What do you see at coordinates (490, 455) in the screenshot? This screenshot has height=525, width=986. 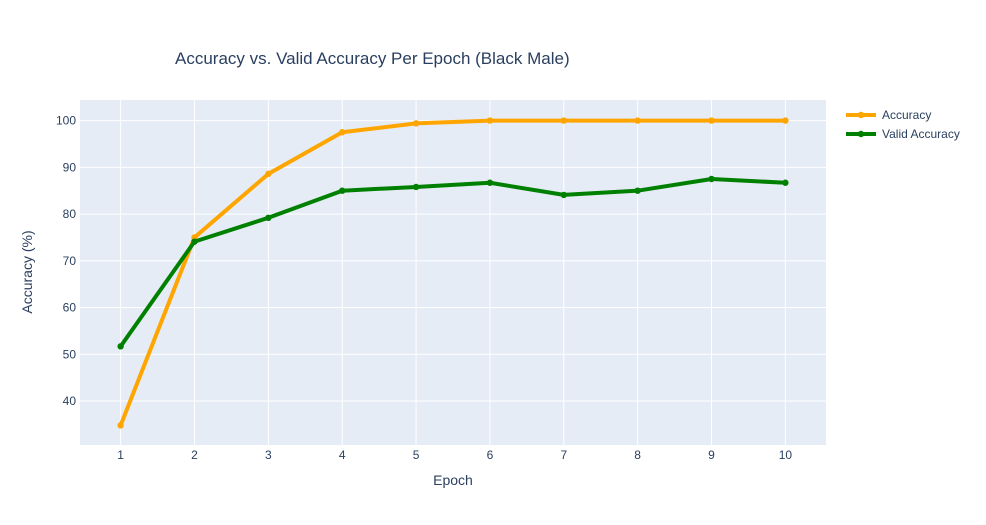 I see `x-tick-label: 6` at bounding box center [490, 455].